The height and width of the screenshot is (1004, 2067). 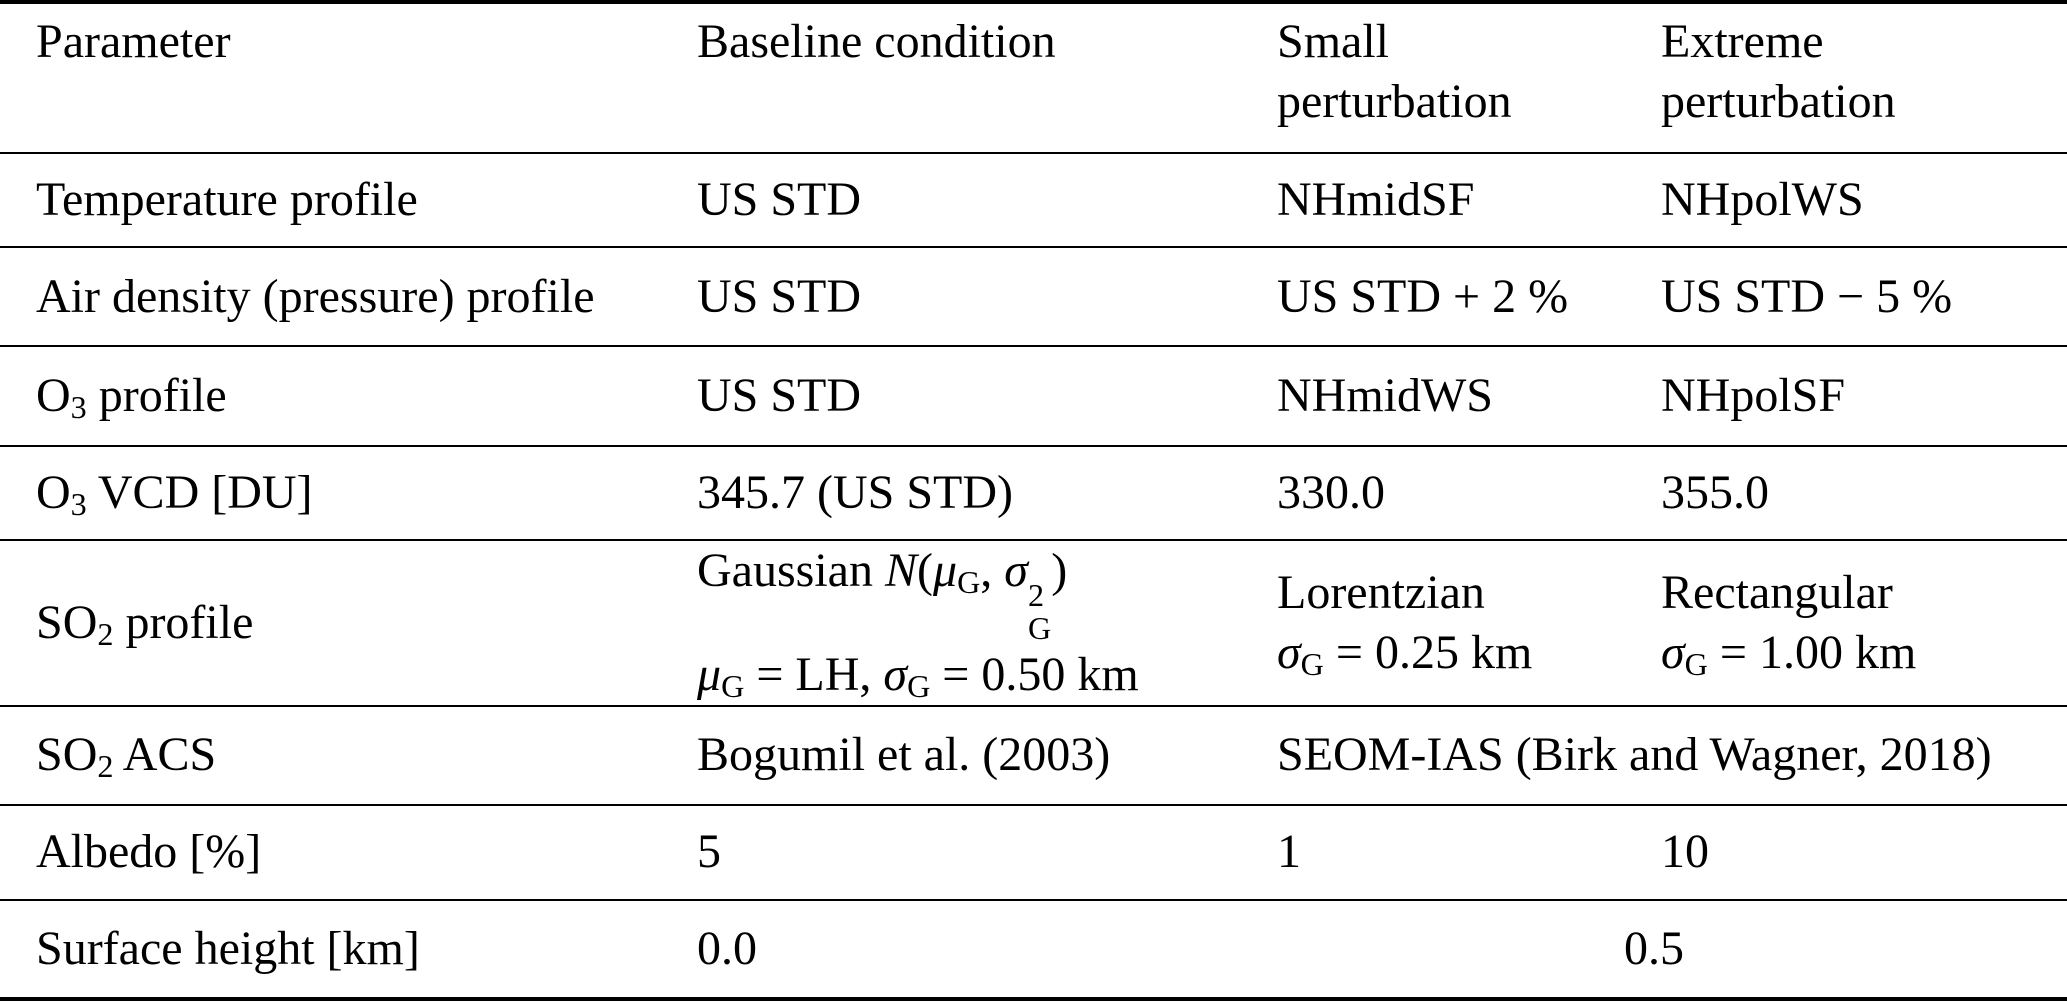 I want to click on row-o3-vcd: O3 VCD [DU] 345.7 (US STD) 330.0 355.0, so click(x=1033, y=493).